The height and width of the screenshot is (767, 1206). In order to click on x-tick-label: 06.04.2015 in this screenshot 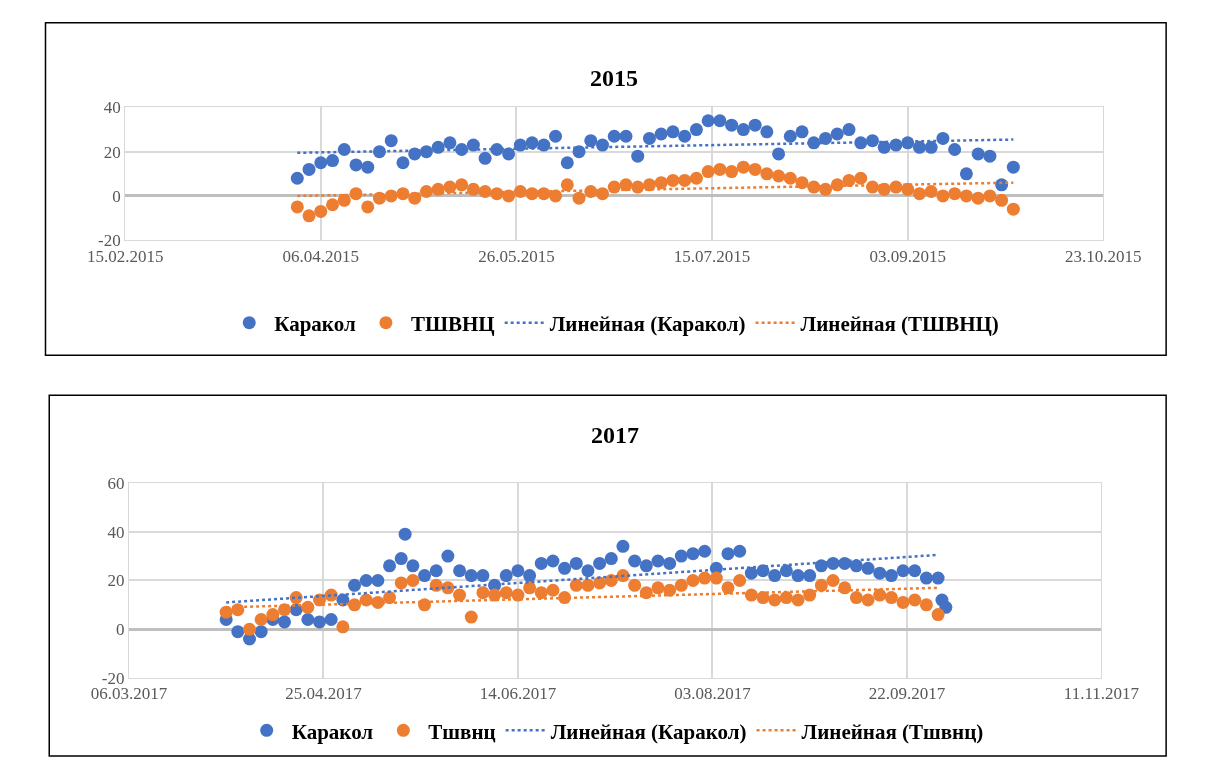, I will do `click(321, 256)`.